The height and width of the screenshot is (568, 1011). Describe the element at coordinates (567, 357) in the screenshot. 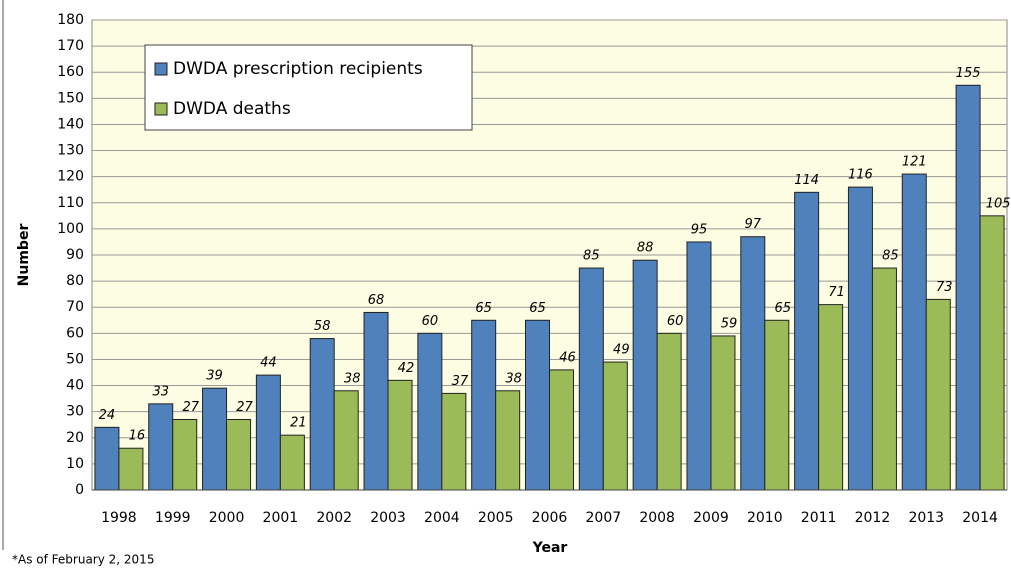

I see `data-label: 46` at that location.